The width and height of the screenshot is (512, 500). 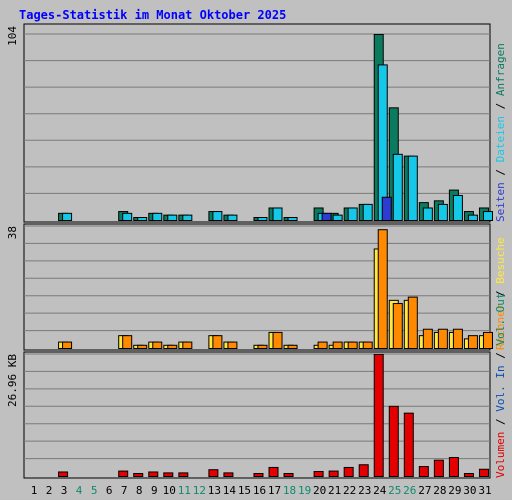 I want to click on x-axis-day-label: 3, so click(x=64, y=490).